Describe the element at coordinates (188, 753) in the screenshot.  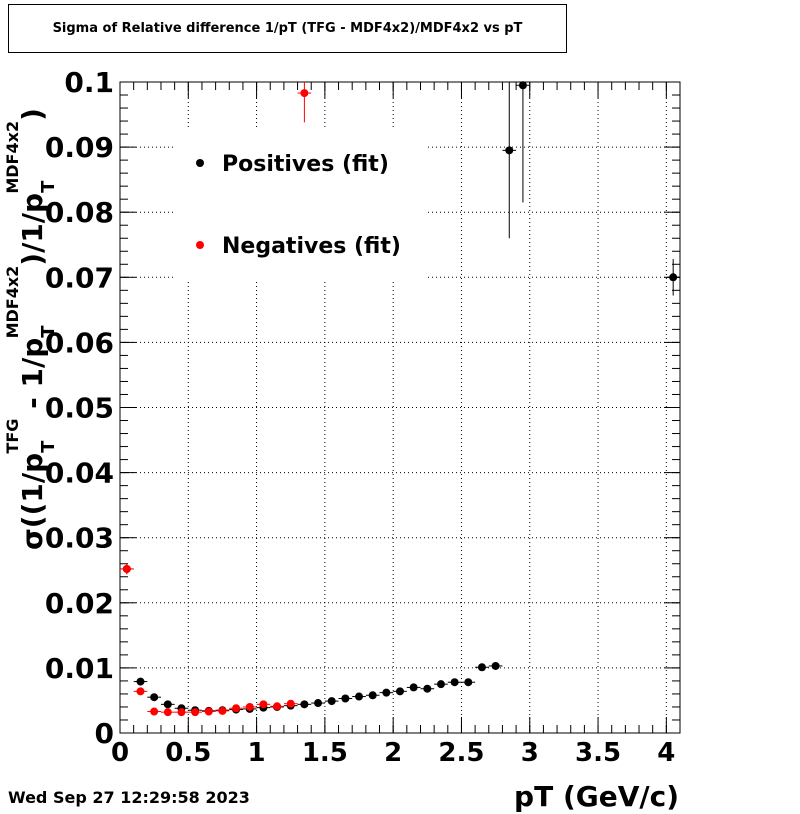
I see `x-tick-label: 0.5` at that location.